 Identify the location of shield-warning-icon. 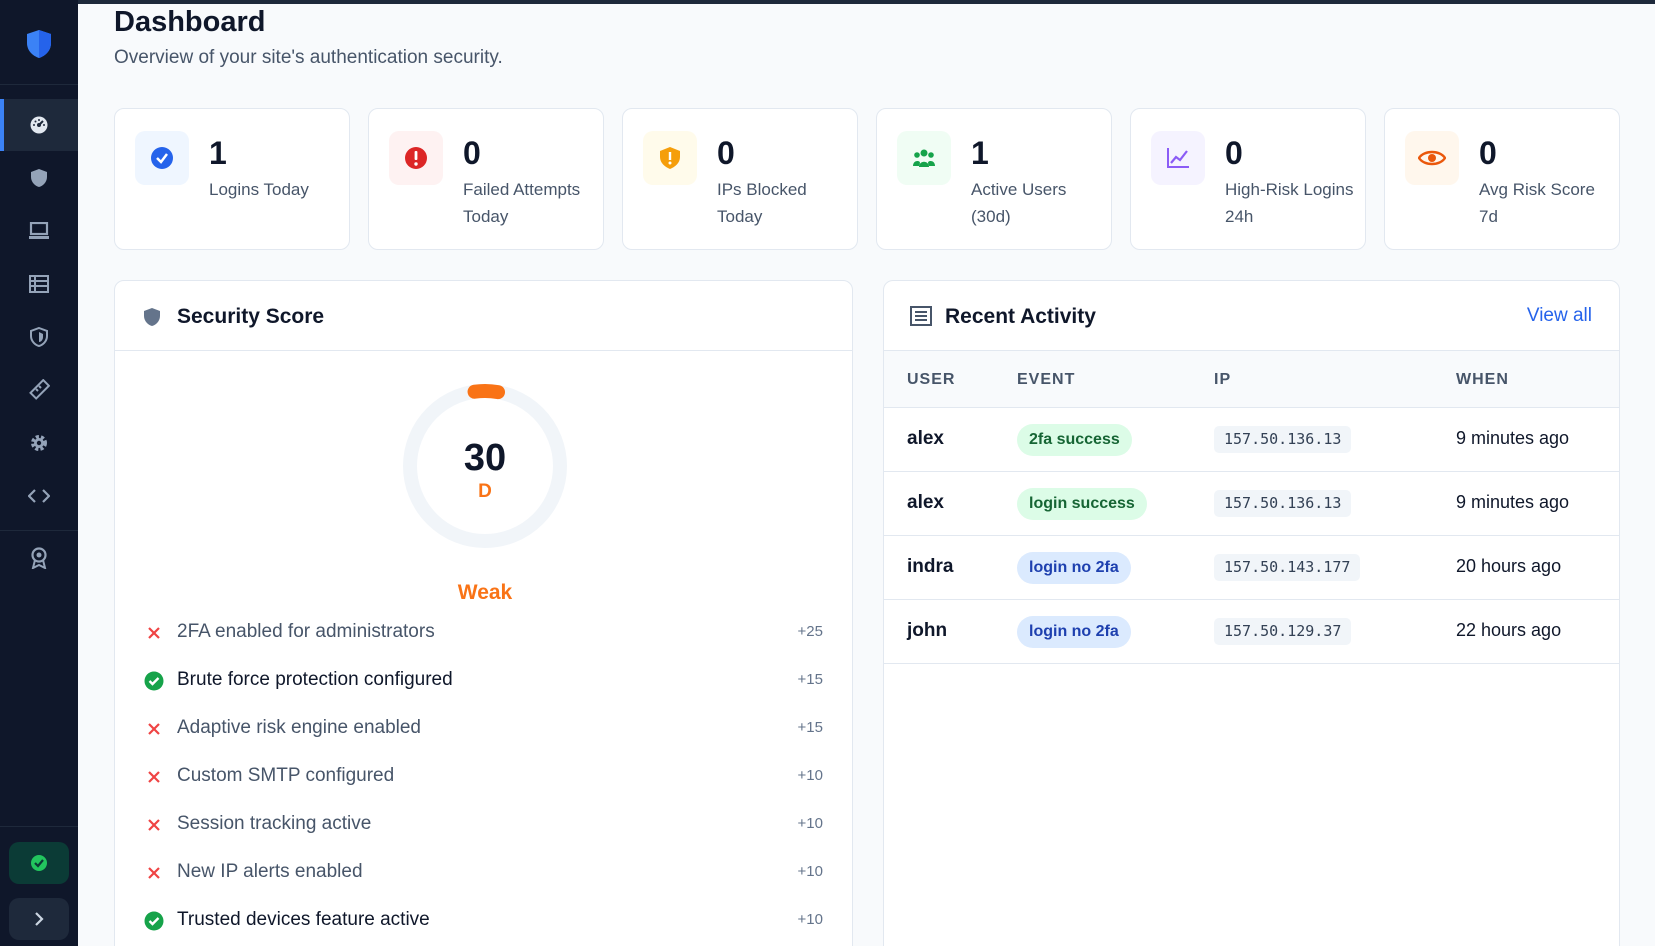
(670, 158).